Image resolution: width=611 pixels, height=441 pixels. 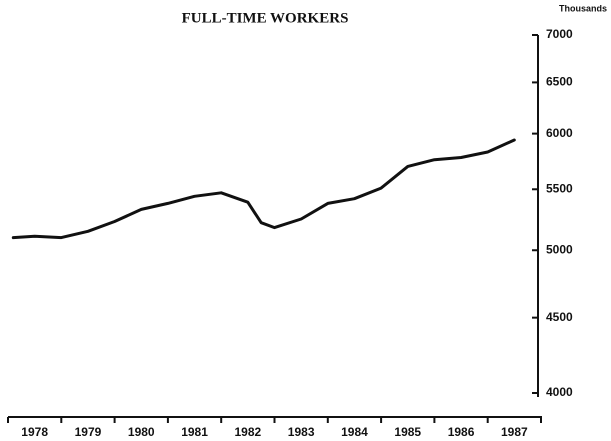 What do you see at coordinates (559, 34) in the screenshot?
I see `y-tick-label: 7000` at bounding box center [559, 34].